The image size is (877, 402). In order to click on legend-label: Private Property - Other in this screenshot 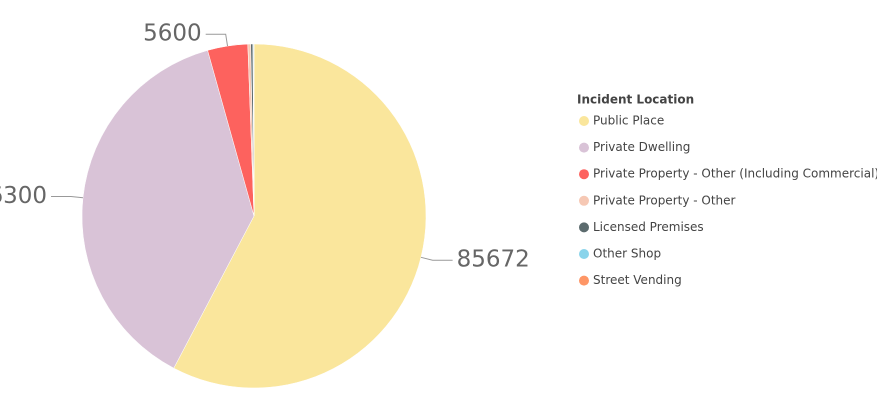, I will do `click(664, 200)`.